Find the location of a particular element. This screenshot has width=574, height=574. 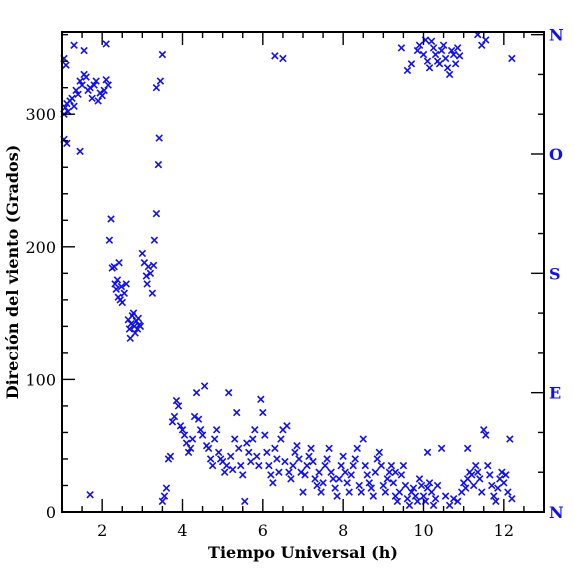

y-tick-label: 200 is located at coordinates (40, 247).